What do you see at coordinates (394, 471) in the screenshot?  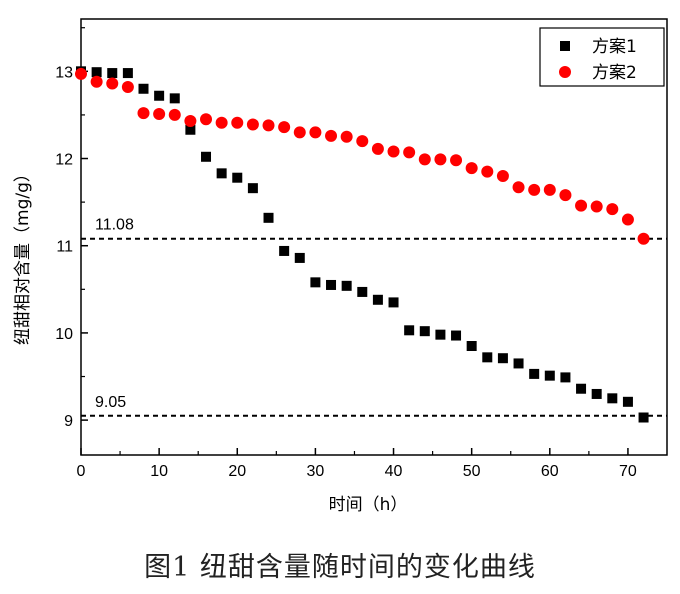 I see `x-tick-label: 40` at bounding box center [394, 471].